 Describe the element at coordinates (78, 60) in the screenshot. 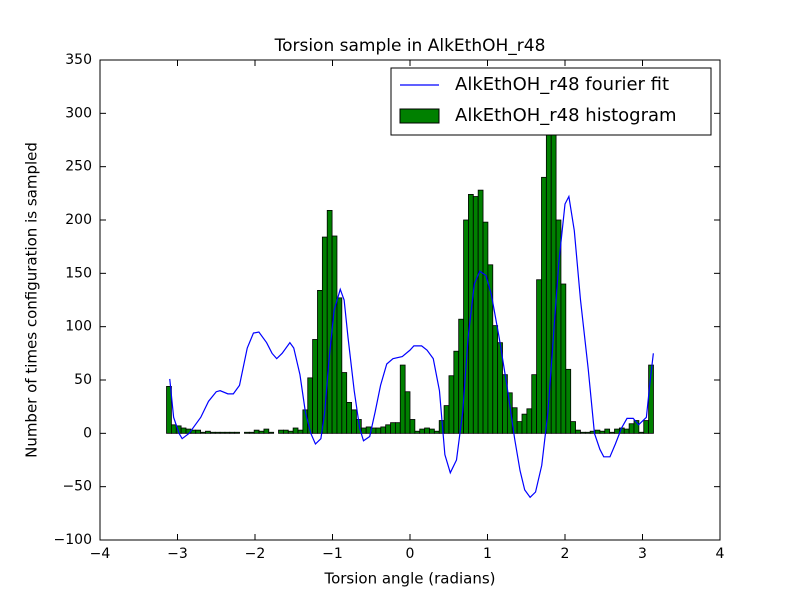

I see `y-tick-label: 350` at that location.